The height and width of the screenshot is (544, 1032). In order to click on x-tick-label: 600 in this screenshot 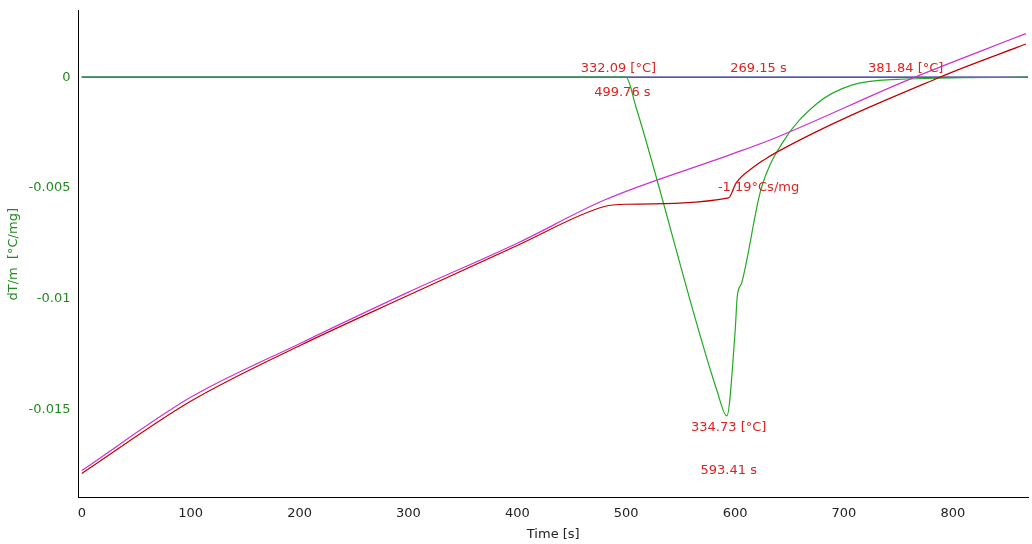, I will do `click(735, 512)`.